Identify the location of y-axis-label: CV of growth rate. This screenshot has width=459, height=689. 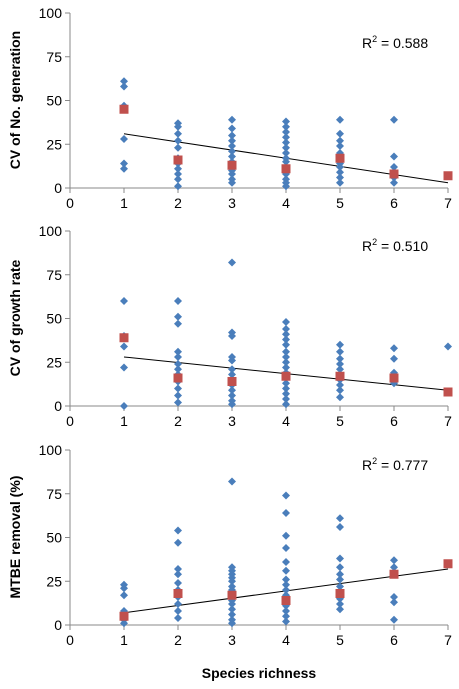
(15, 317).